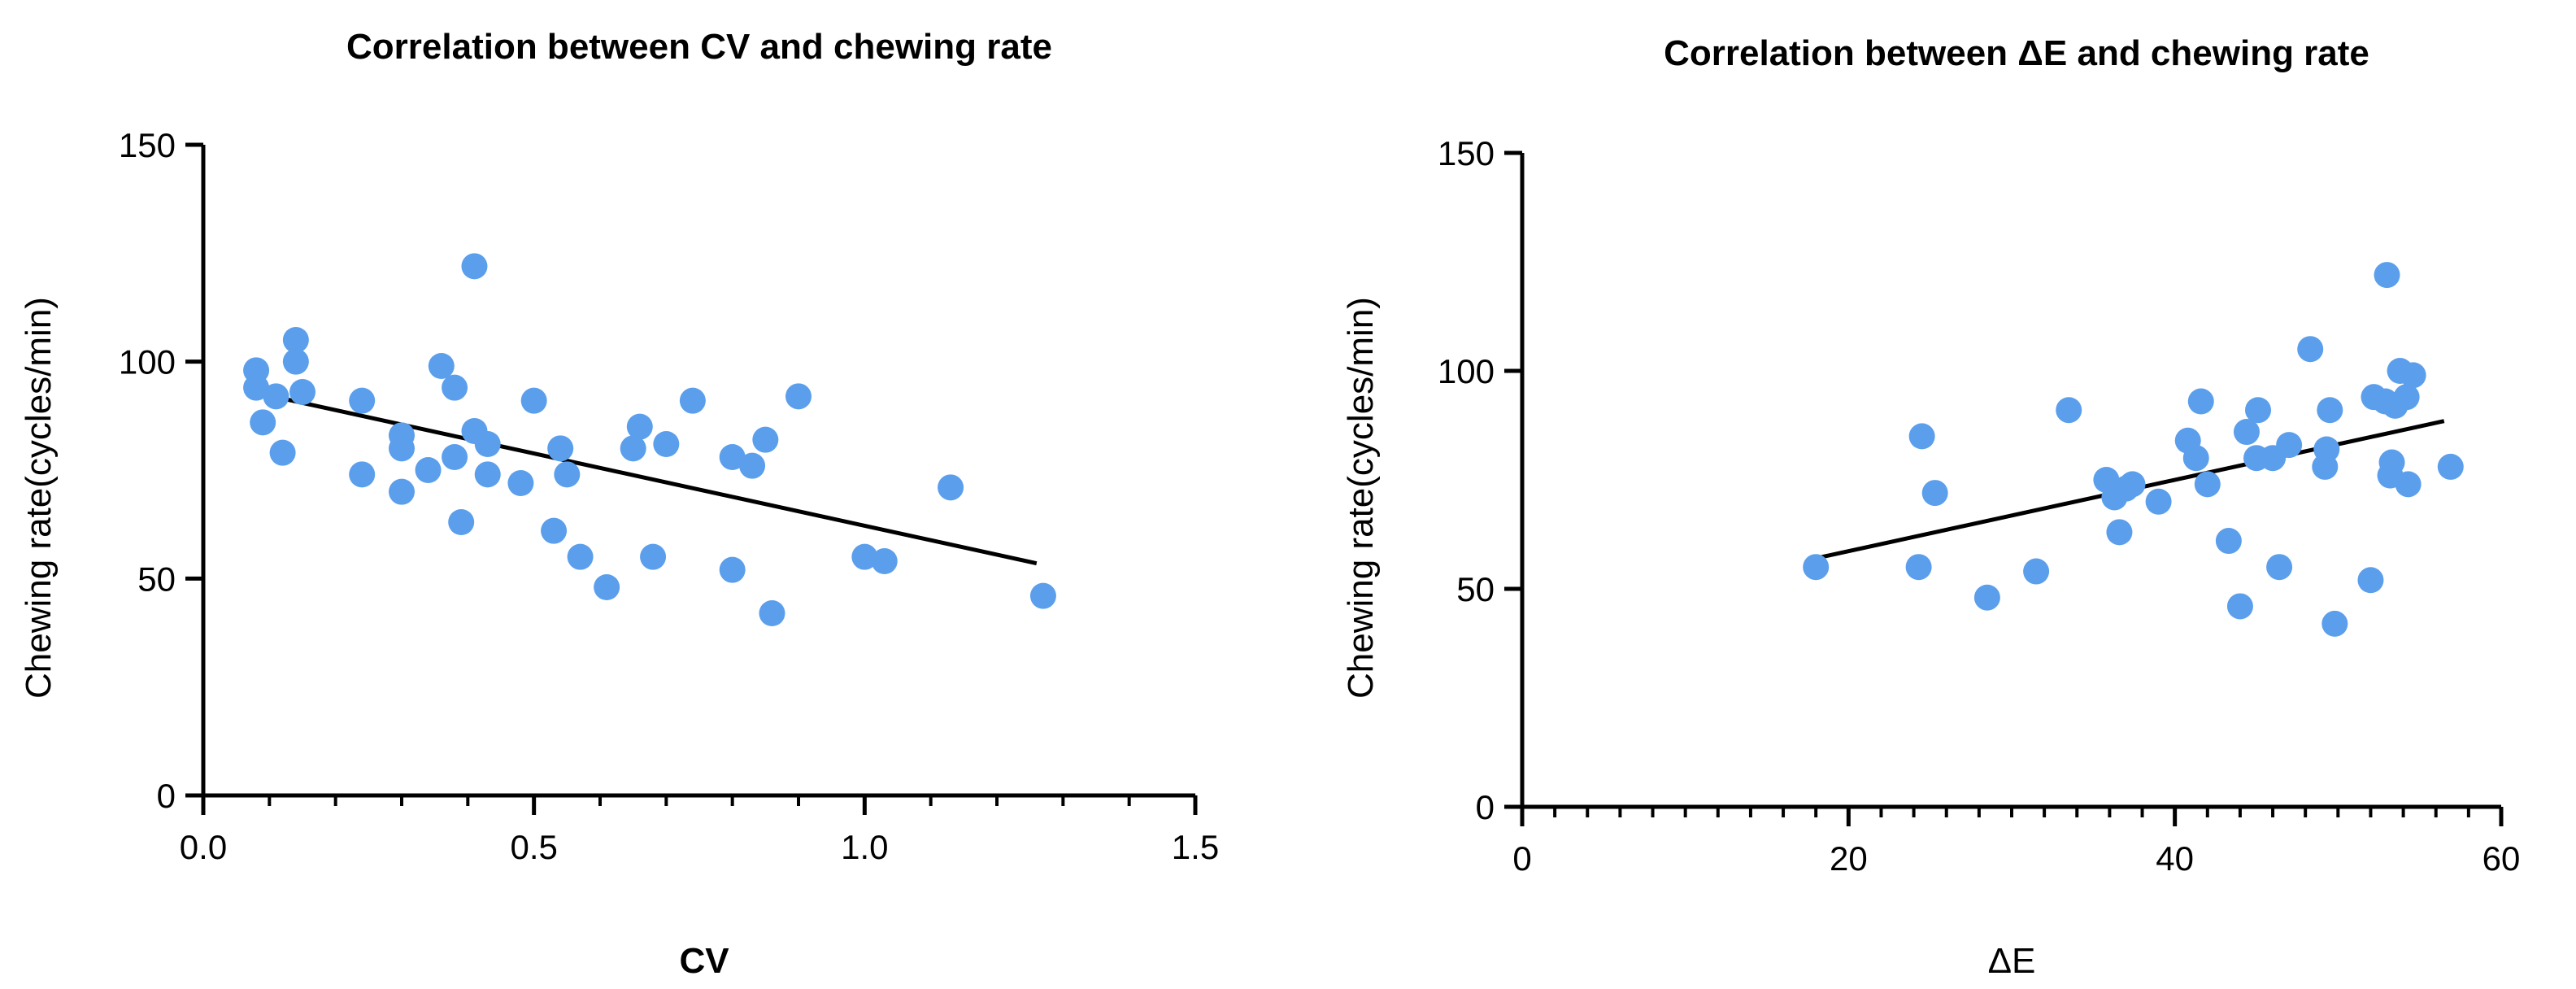 The height and width of the screenshot is (989, 2576). What do you see at coordinates (2017, 53) in the screenshot?
I see `chart-de-title: Correlation between ΔE and chewing rate` at bounding box center [2017, 53].